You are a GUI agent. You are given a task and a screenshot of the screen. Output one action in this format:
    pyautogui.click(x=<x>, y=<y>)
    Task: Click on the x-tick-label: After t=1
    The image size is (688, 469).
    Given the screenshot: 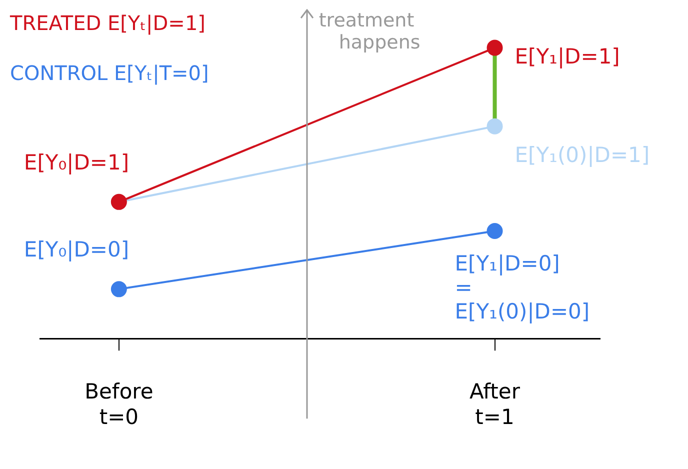 What is the action you would take?
    pyautogui.click(x=495, y=404)
    